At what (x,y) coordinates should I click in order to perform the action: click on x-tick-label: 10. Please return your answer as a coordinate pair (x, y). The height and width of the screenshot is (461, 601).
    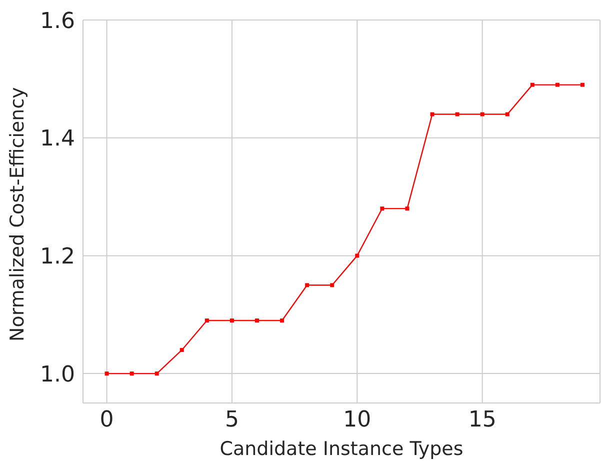
    Looking at the image, I should click on (357, 420).